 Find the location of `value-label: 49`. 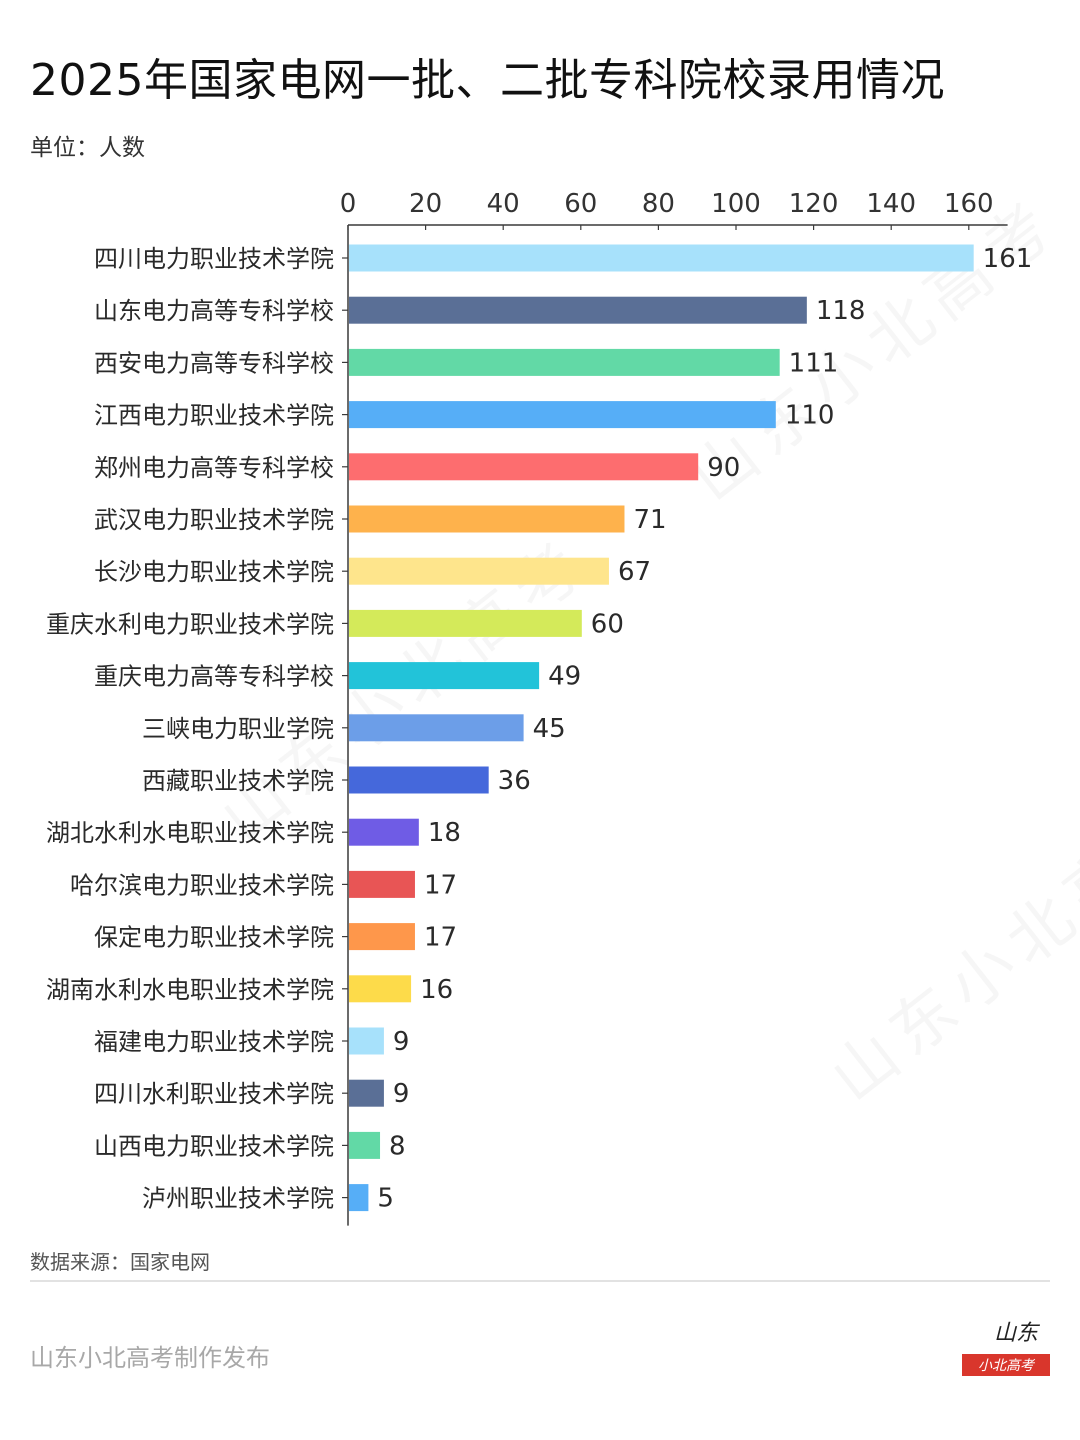

value-label: 49 is located at coordinates (564, 677).